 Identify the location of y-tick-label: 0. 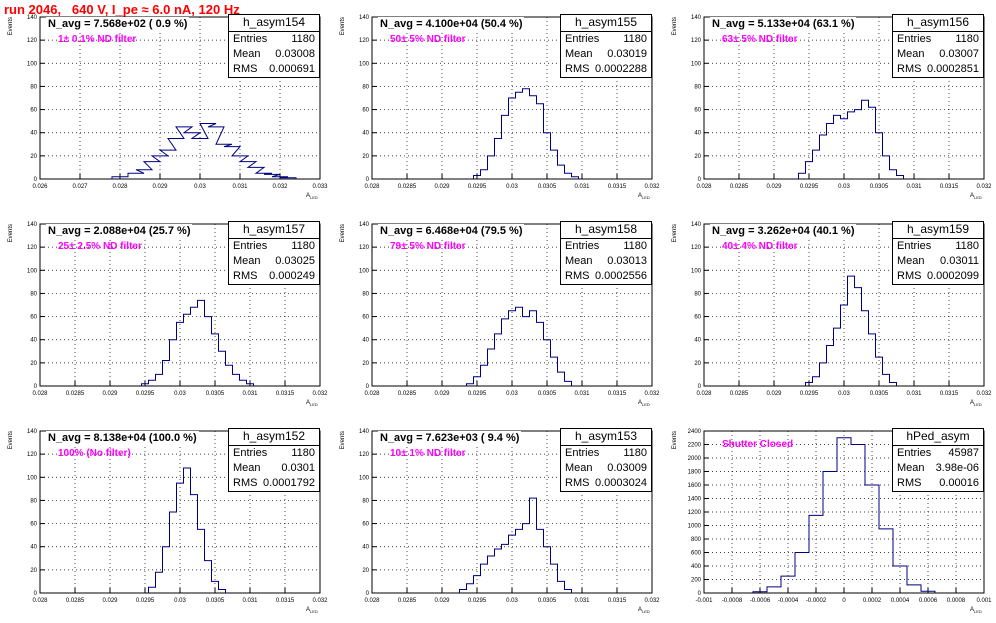
(368, 387).